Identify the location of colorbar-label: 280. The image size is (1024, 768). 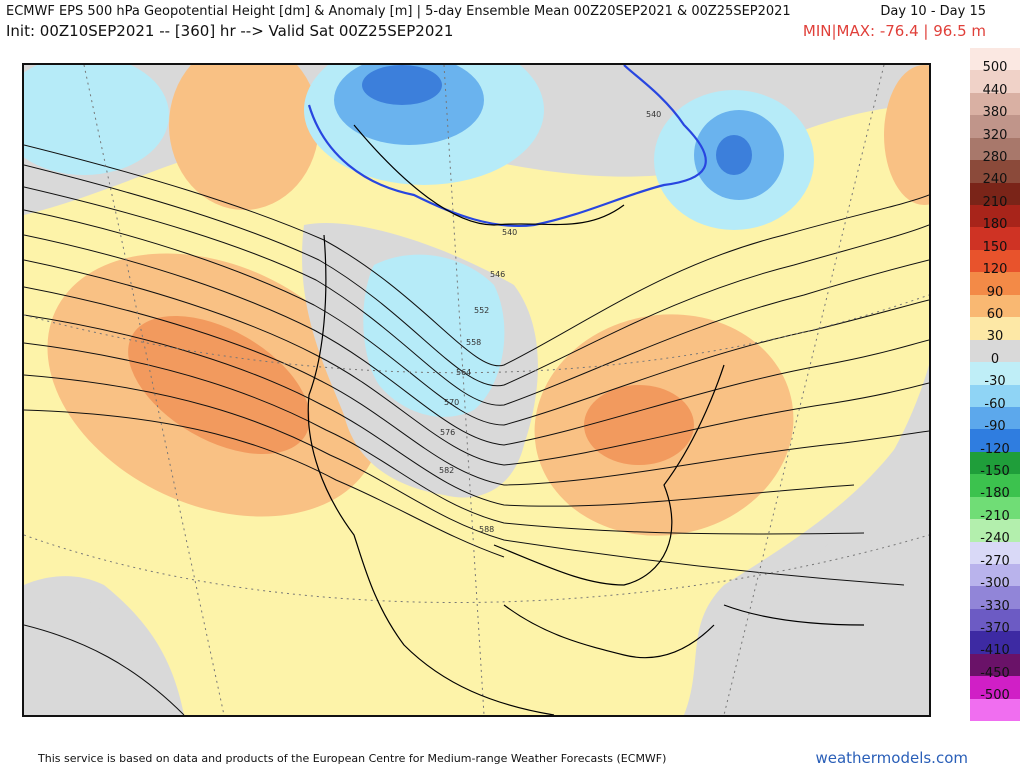
(995, 157).